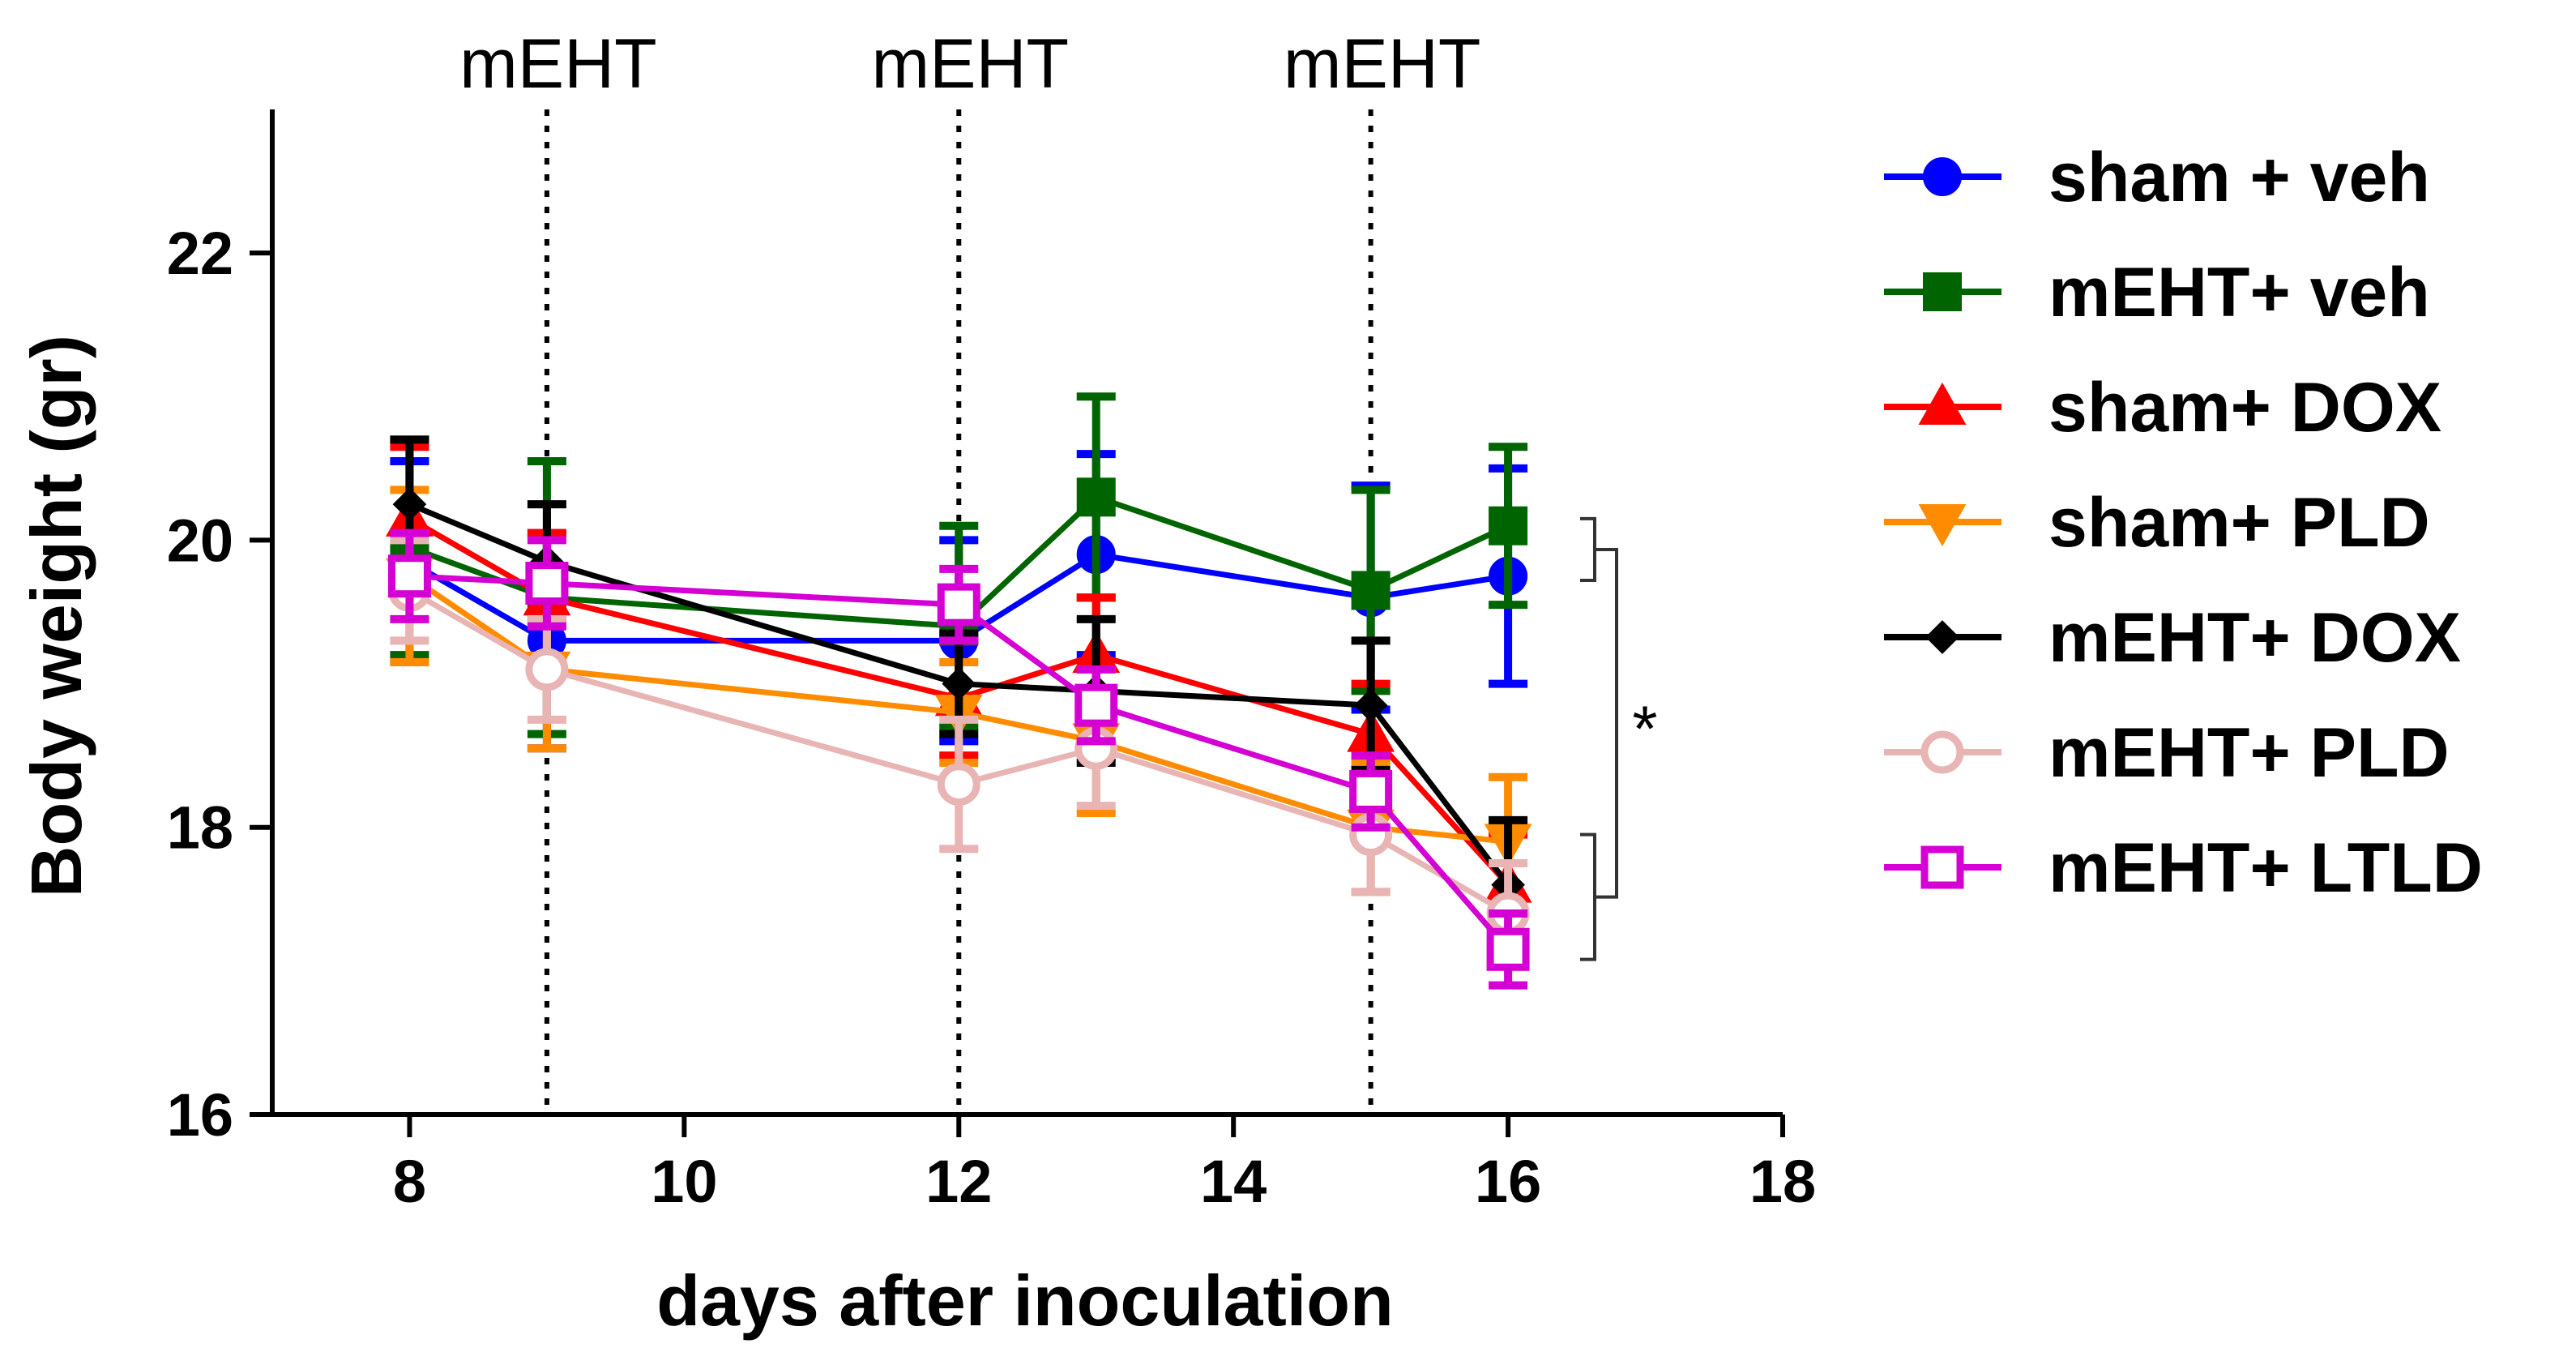 The width and height of the screenshot is (2576, 1365). Describe the element at coordinates (1588, 896) in the screenshot. I see `bracket-treated-groups` at that location.